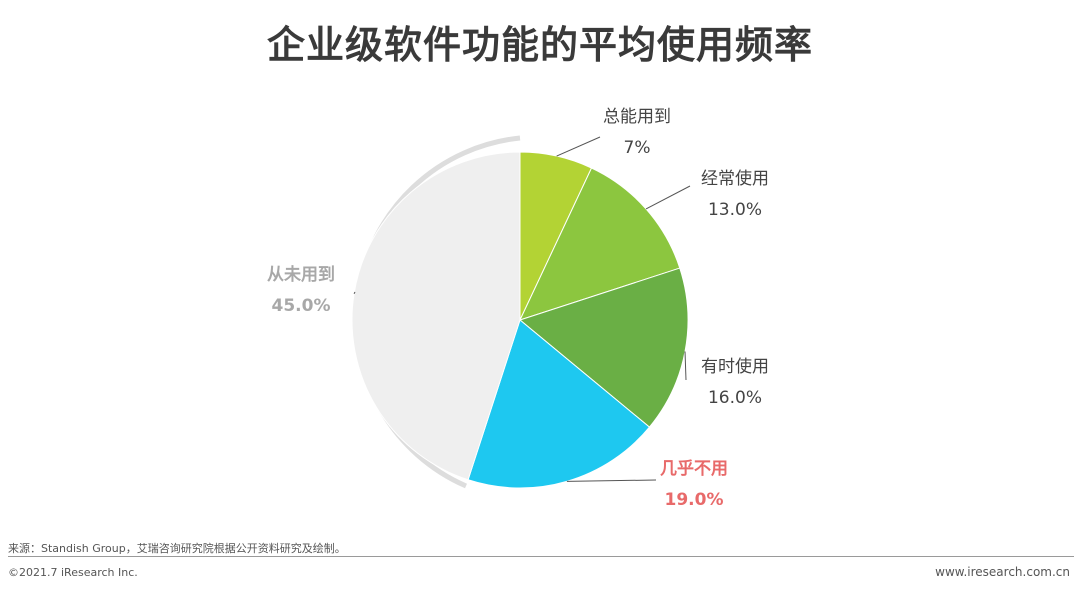 The image size is (1080, 593). I want to click on footer-divider, so click(541, 556).